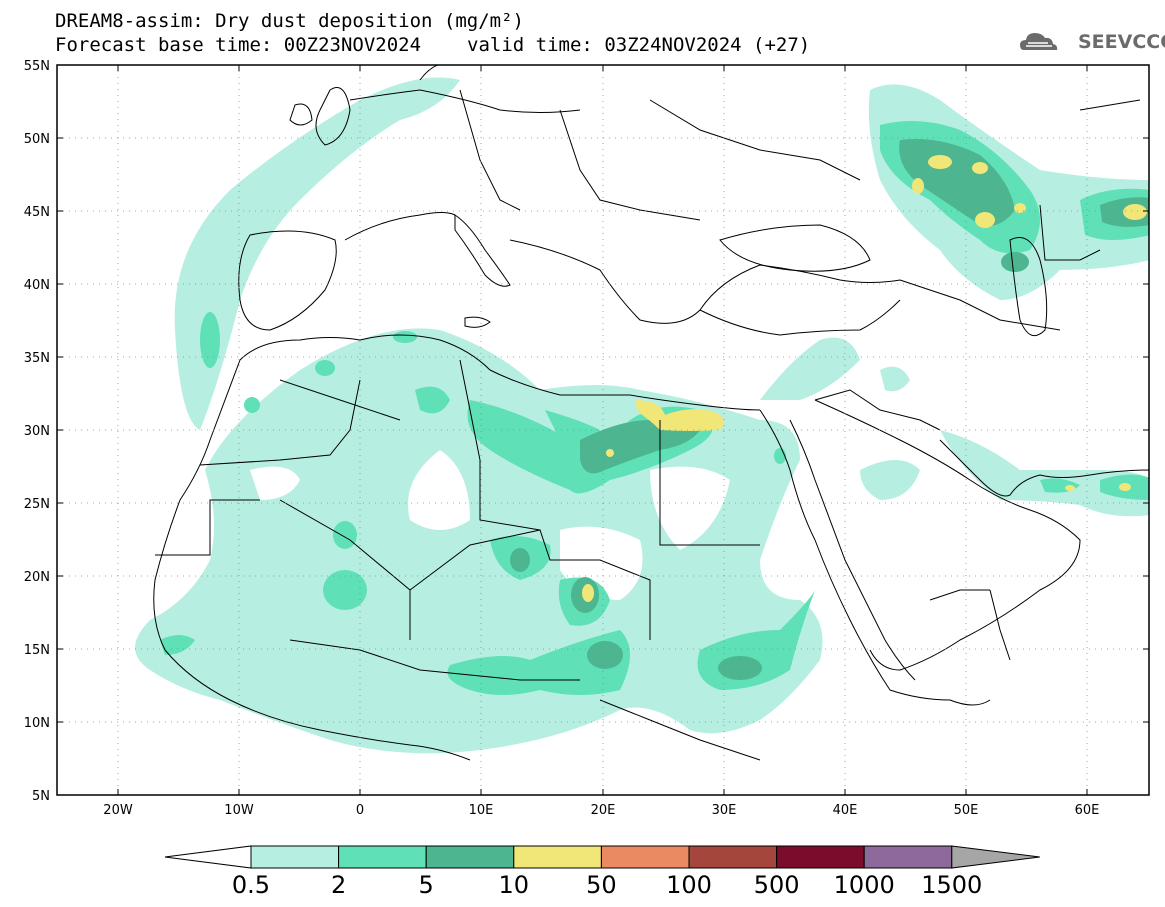 The width and height of the screenshot is (1165, 907). I want to click on colorbar-label: 1500, so click(951, 885).